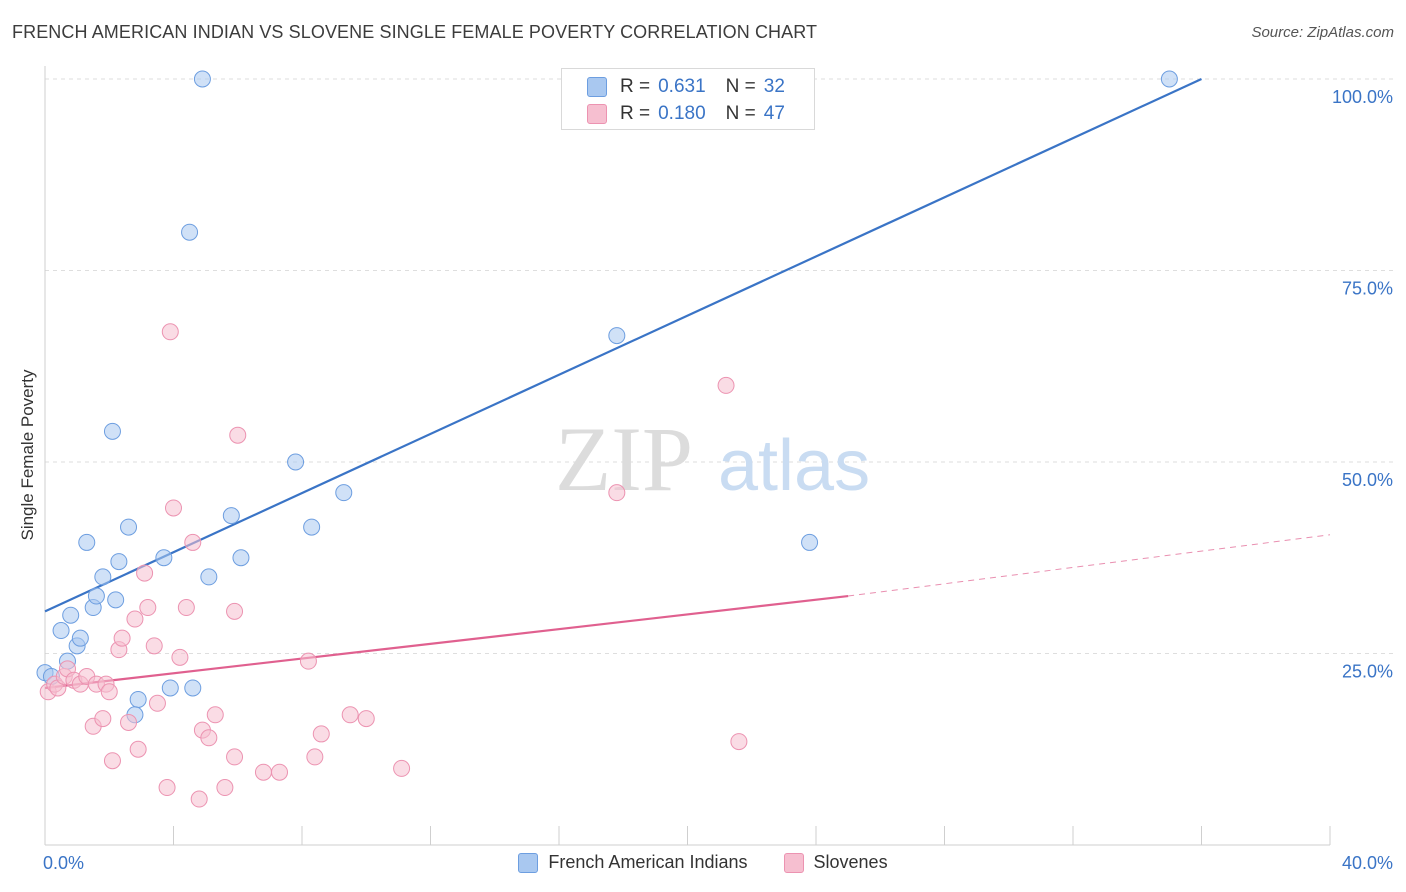  What do you see at coordinates (1089, 565) in the screenshot?
I see `trend-slovenes-extension` at bounding box center [1089, 565].